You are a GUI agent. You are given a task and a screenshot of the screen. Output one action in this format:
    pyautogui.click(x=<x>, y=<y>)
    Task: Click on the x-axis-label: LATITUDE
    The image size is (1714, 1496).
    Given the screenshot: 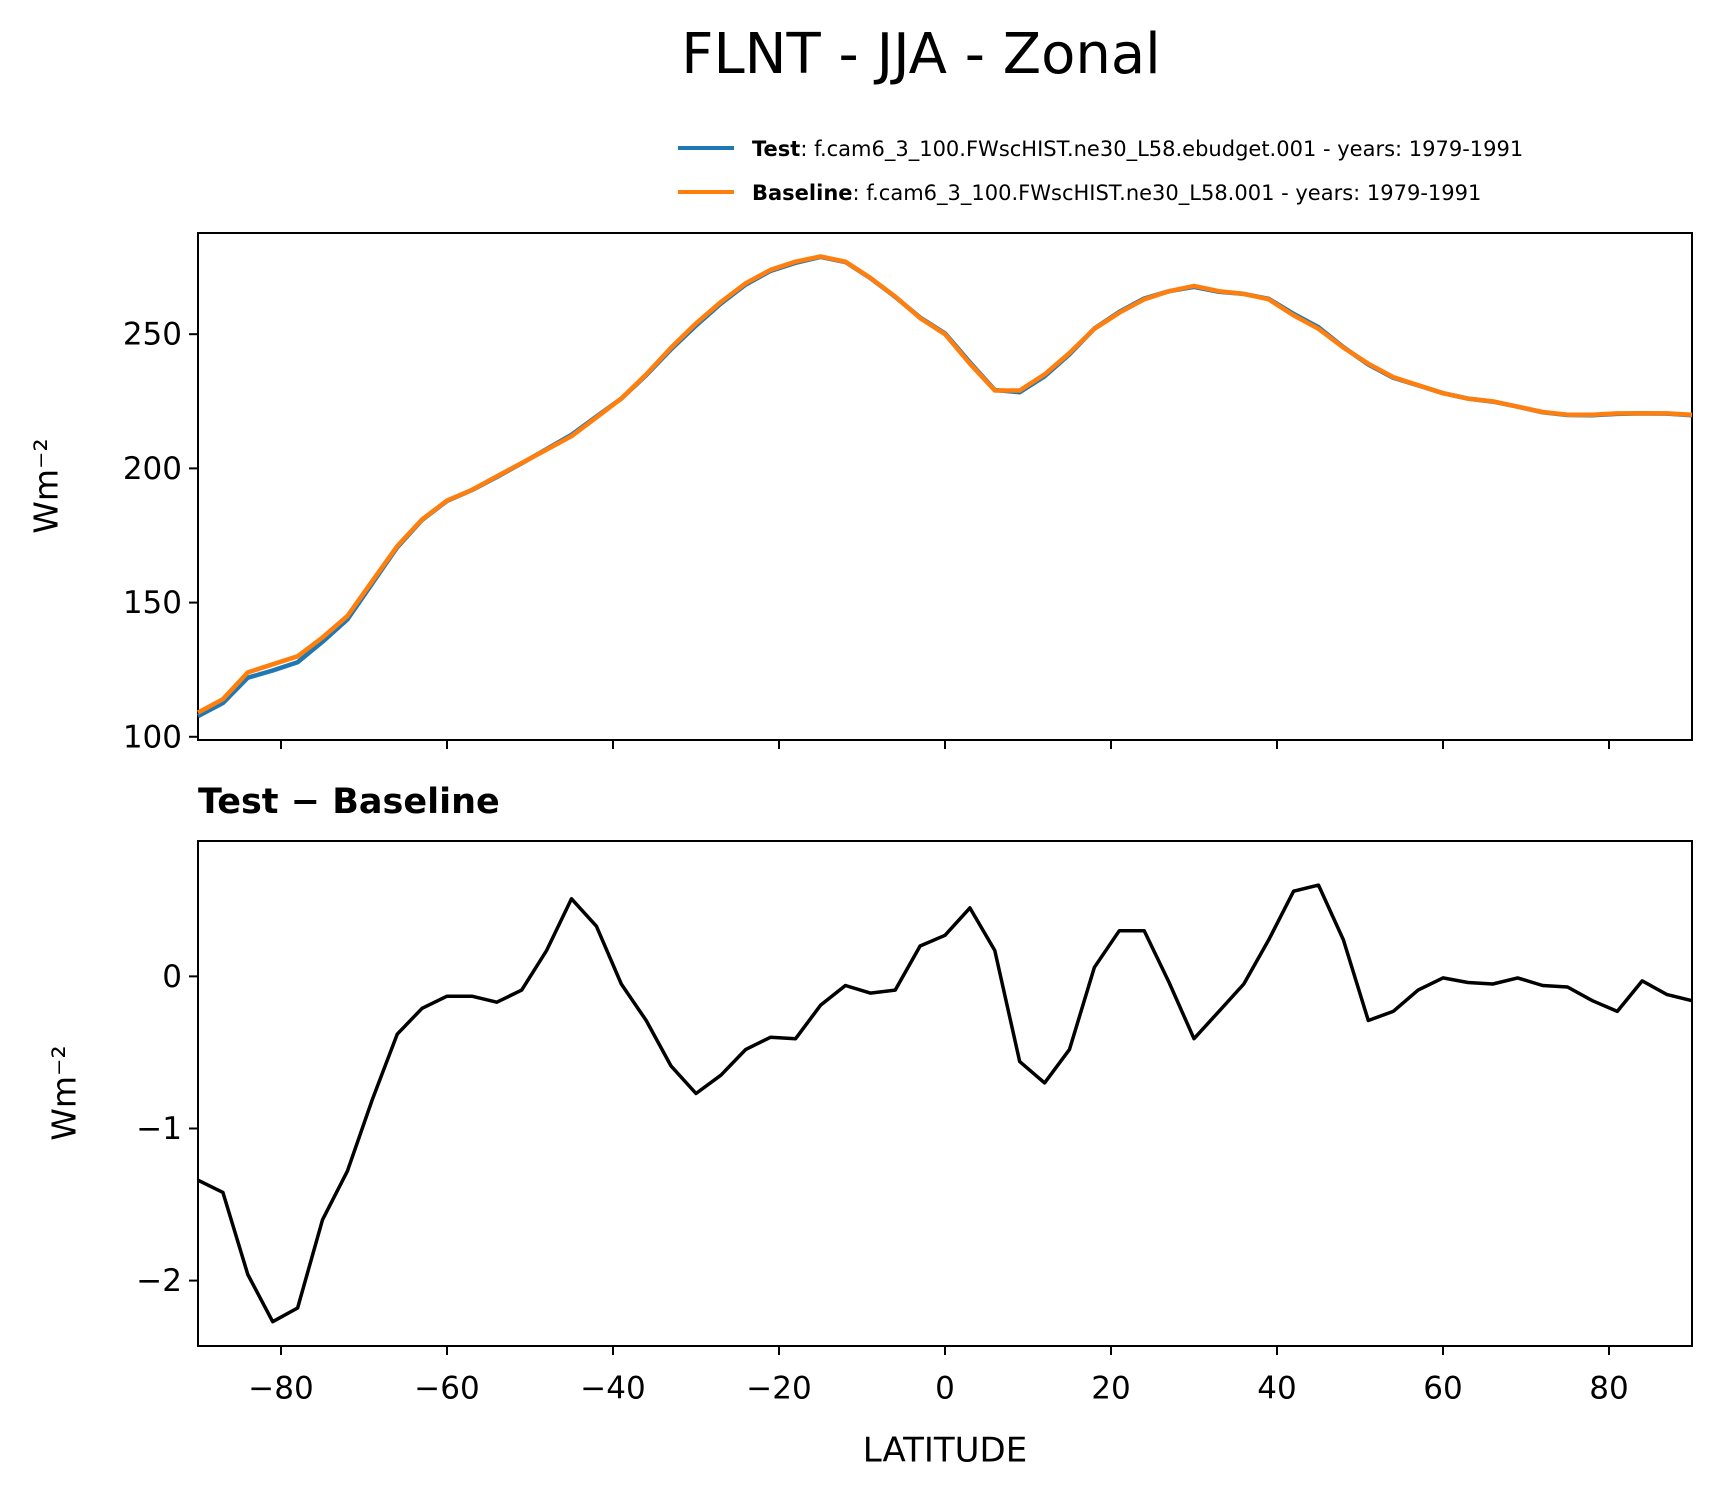 What is the action you would take?
    pyautogui.click(x=945, y=1451)
    